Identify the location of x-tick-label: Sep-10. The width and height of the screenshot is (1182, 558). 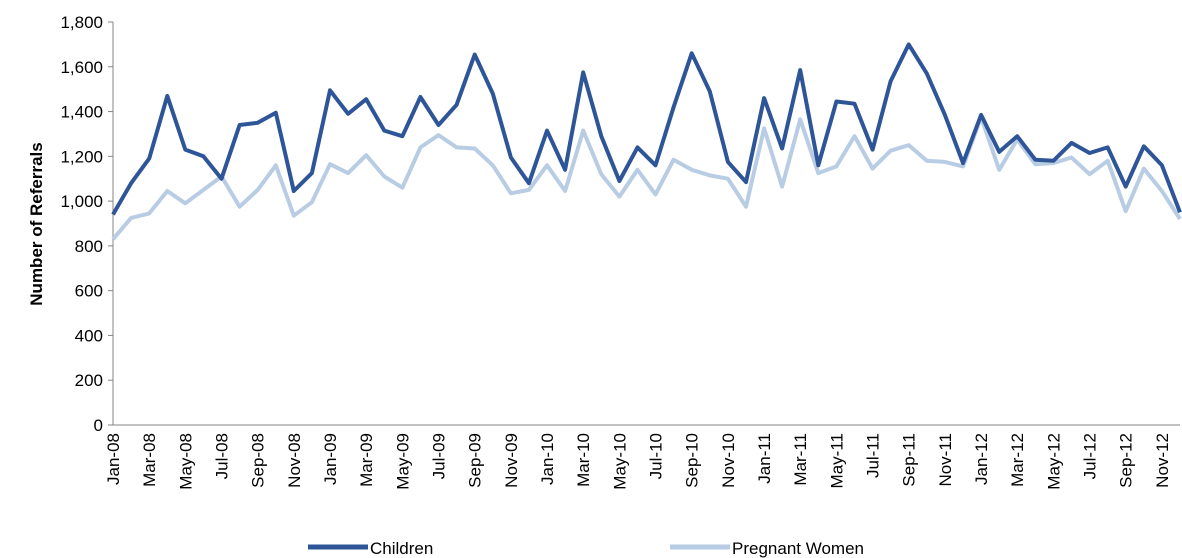
(692, 460).